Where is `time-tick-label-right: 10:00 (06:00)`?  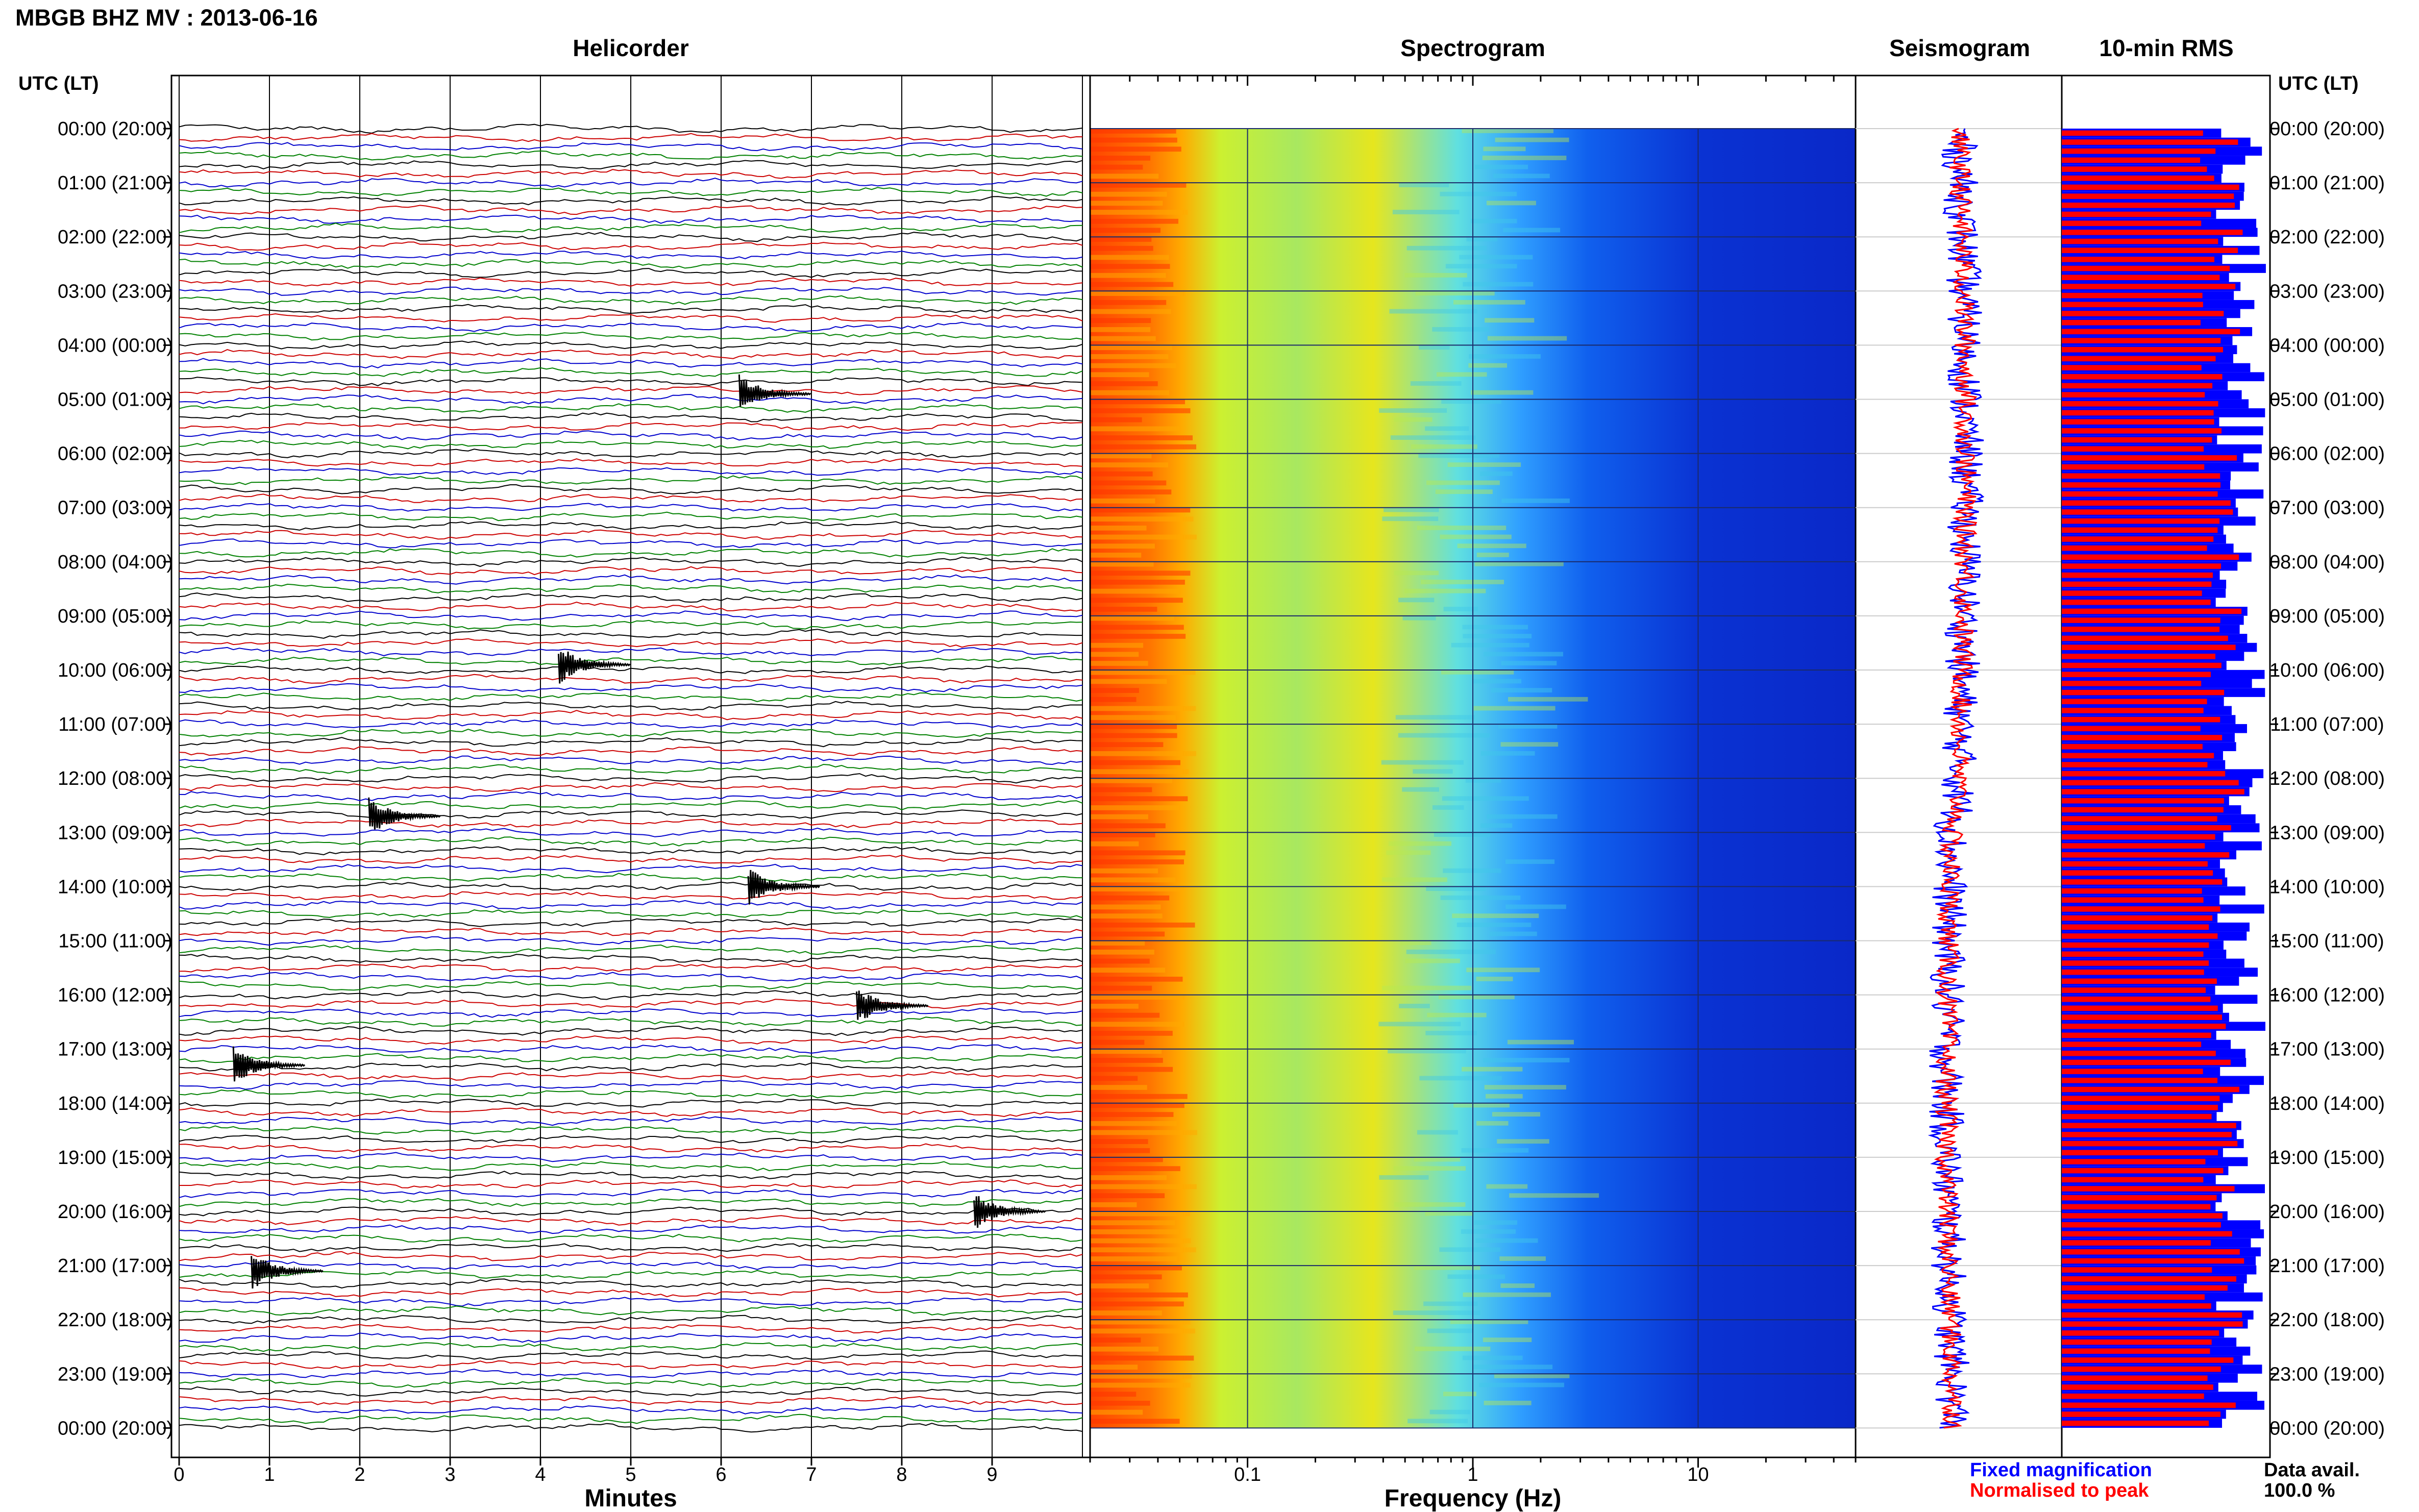
time-tick-label-right: 10:00 (06:00) is located at coordinates (2327, 670).